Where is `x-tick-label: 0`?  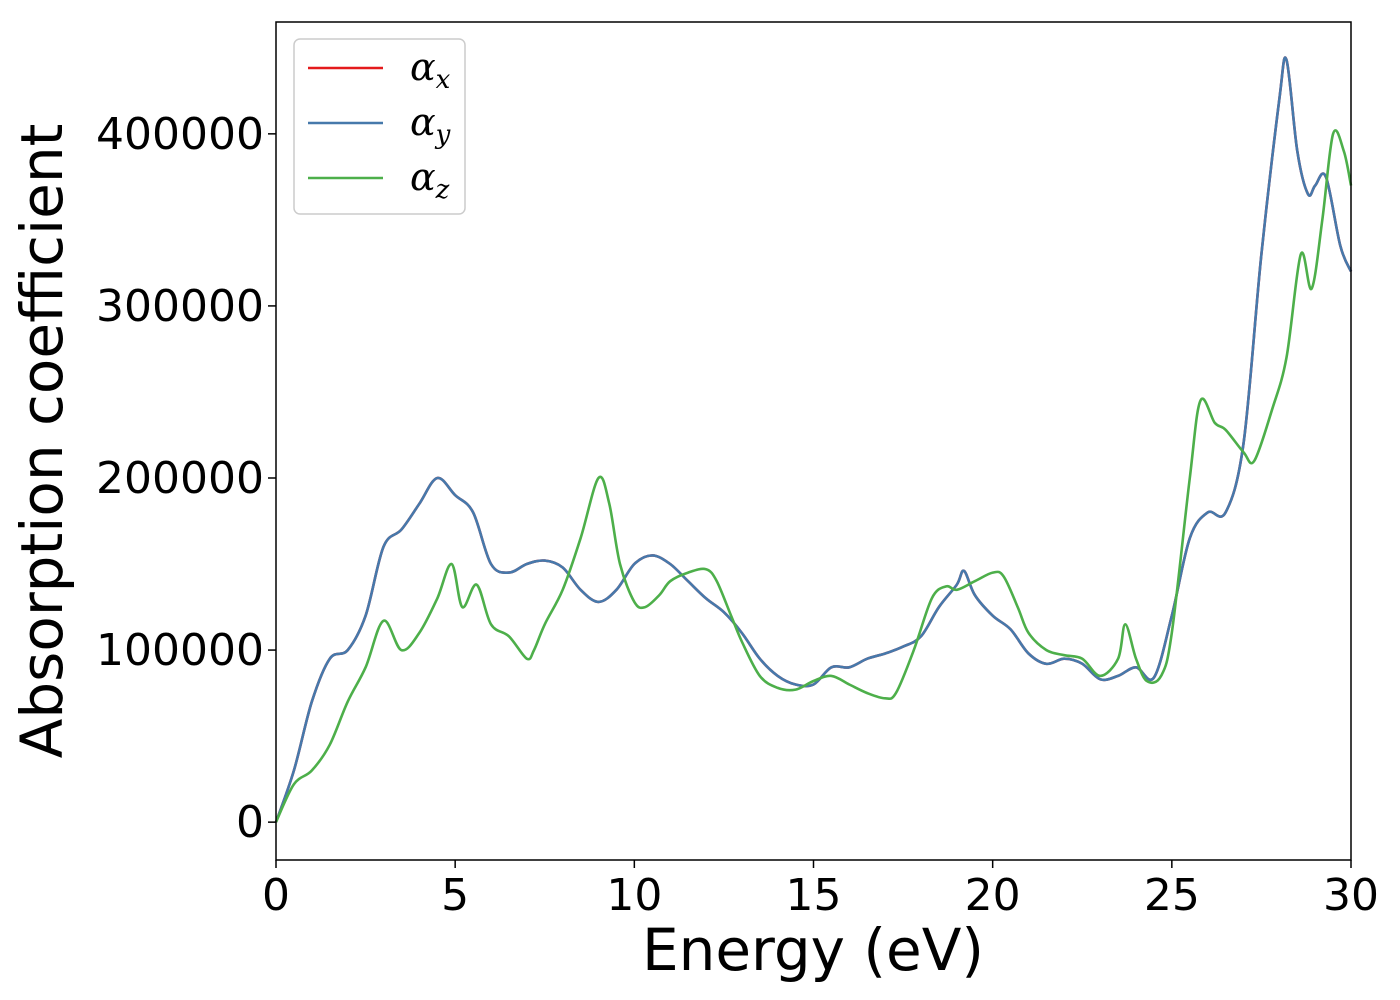 x-tick-label: 0 is located at coordinates (276, 895).